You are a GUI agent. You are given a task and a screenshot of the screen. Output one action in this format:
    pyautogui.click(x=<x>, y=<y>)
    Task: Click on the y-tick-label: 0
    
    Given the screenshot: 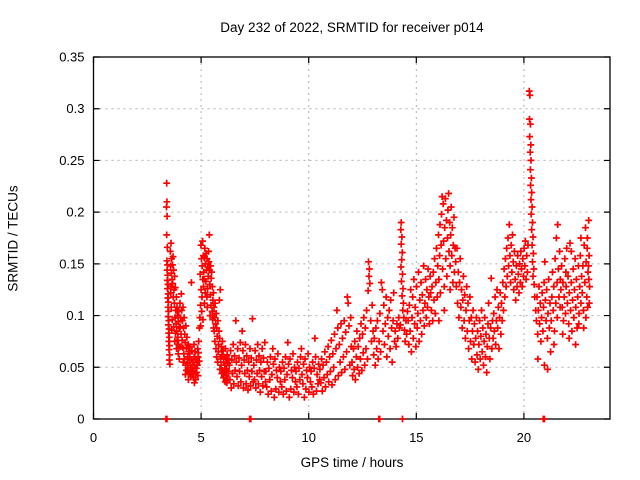 What is the action you would take?
    pyautogui.click(x=80, y=419)
    